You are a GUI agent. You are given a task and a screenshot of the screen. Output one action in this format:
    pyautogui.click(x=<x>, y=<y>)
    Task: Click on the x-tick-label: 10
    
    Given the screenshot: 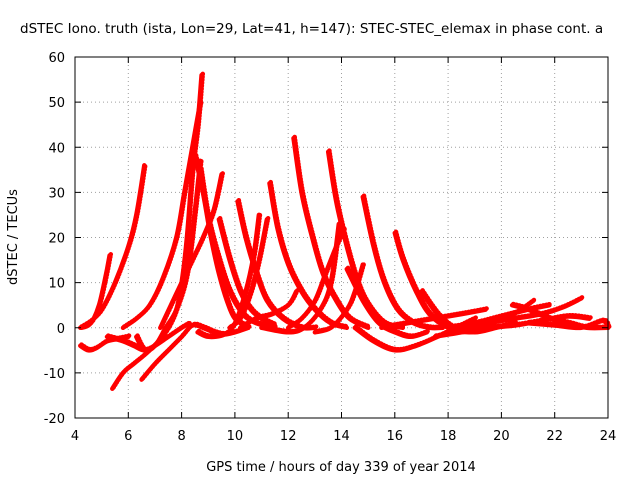 What is the action you would take?
    pyautogui.click(x=235, y=436)
    